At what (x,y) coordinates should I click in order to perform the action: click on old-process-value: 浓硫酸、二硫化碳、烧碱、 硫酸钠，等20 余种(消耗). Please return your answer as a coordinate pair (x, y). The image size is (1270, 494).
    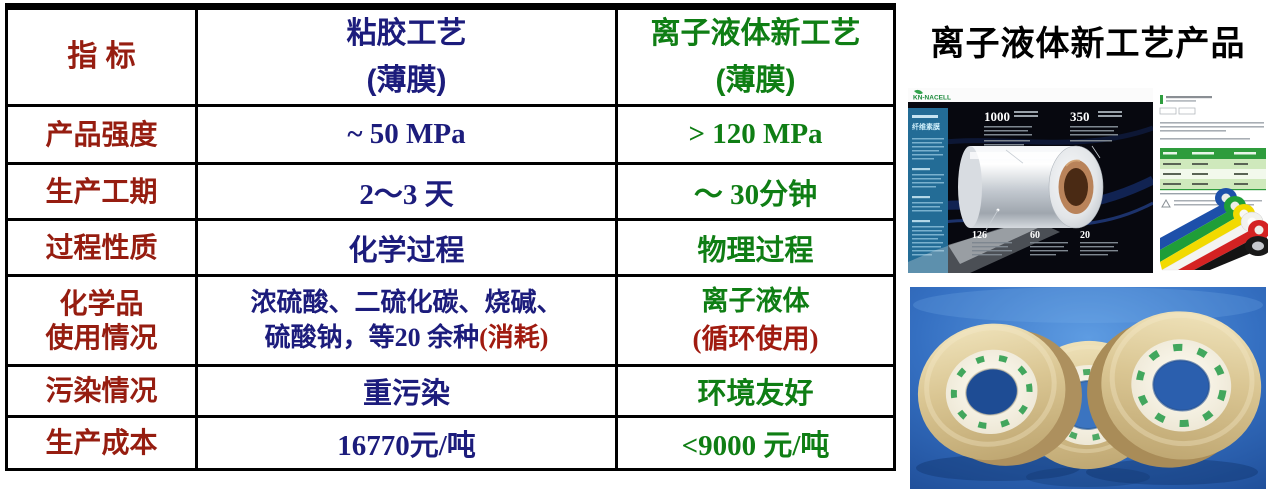
    Looking at the image, I should click on (406, 320).